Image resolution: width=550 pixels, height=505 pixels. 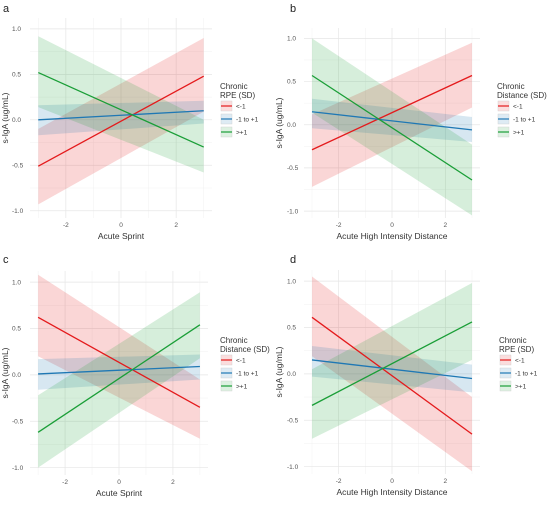 I want to click on panel-letter: c, so click(x=6, y=260).